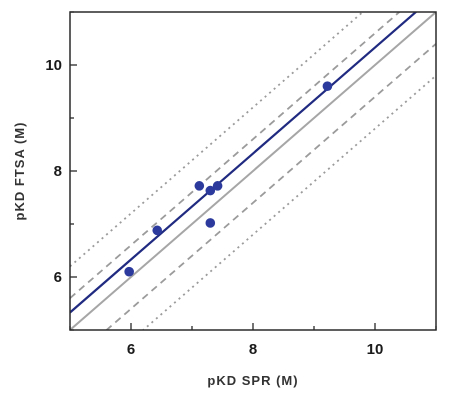 Image resolution: width=450 pixels, height=400 pixels. I want to click on x-tick-label: 6, so click(131, 349).